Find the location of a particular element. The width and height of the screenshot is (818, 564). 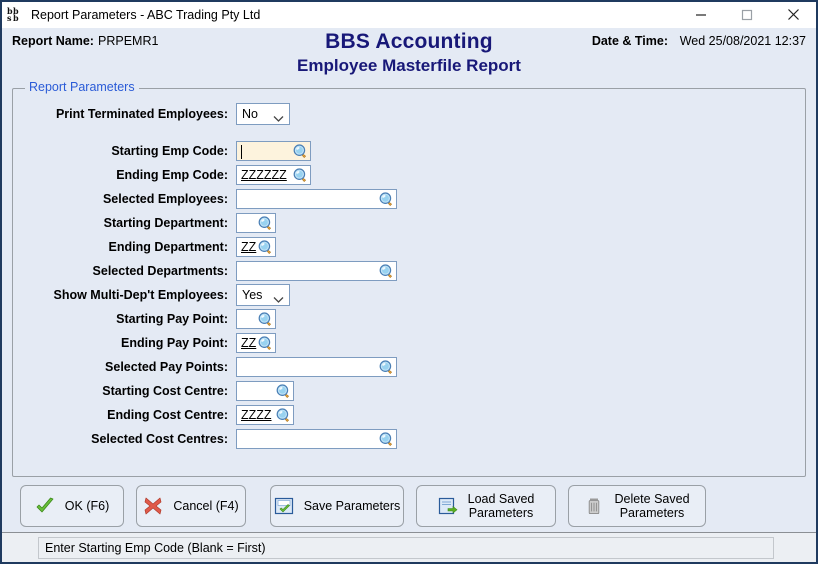

parameter-label: Selected Cost Centres: is located at coordinates (159, 439).